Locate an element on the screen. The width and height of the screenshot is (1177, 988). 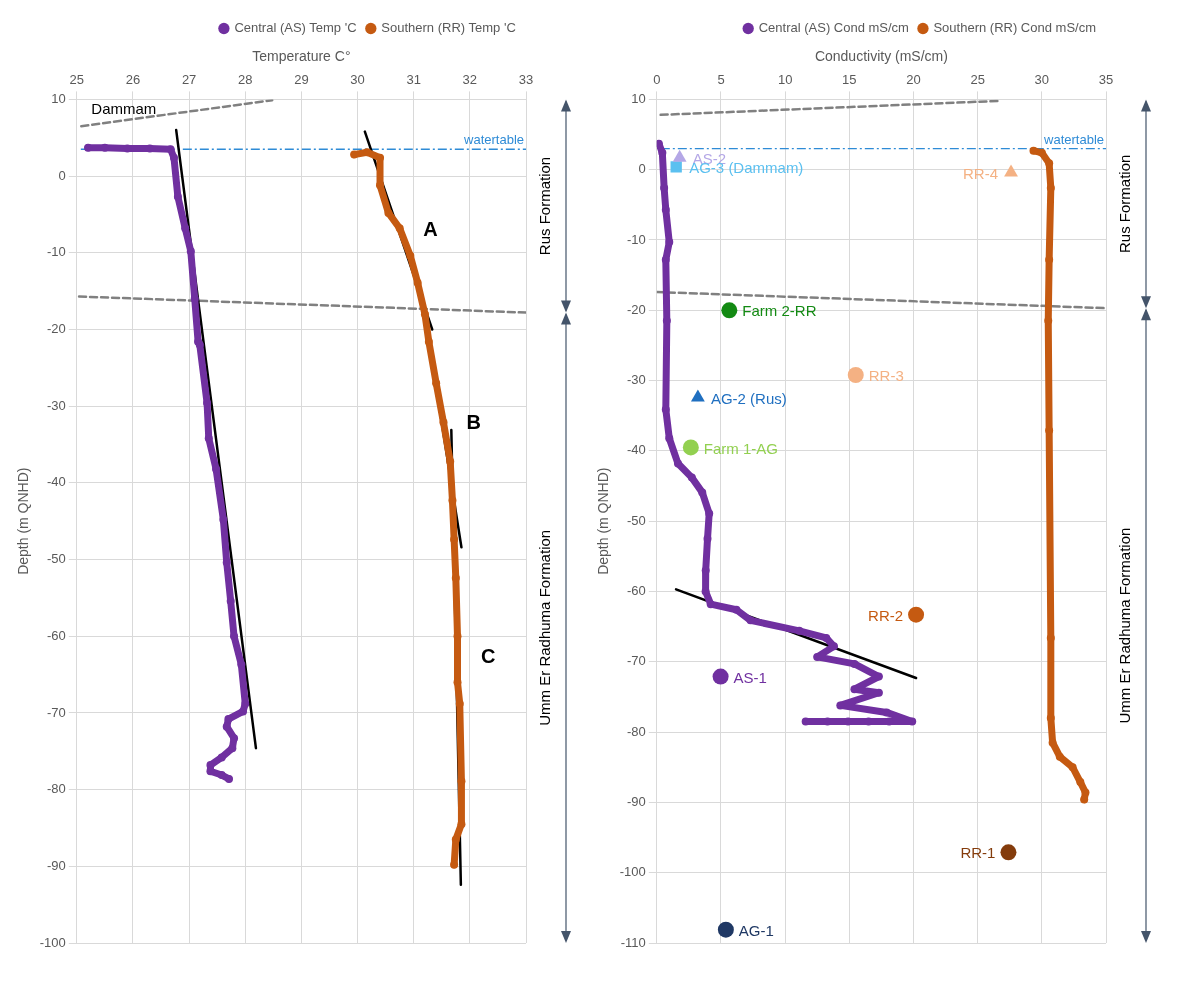
series-label: B is located at coordinates (474, 421).